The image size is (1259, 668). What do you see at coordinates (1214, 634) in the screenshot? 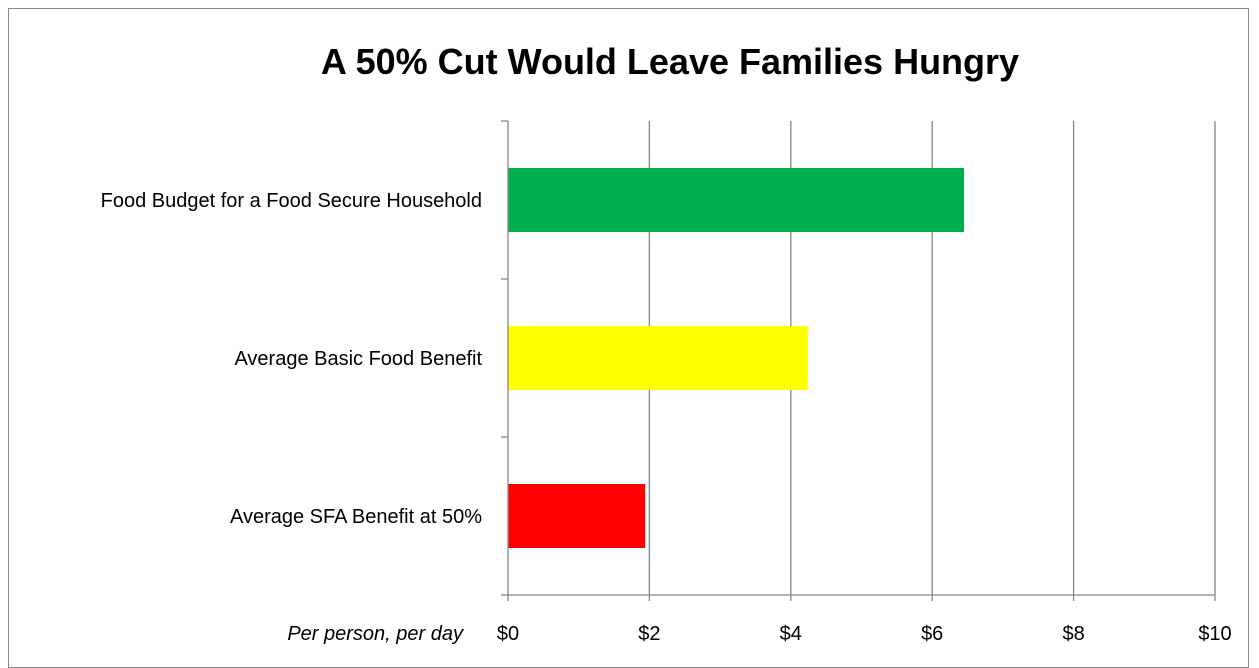
I see `x-tick-label-5: $10` at bounding box center [1214, 634].